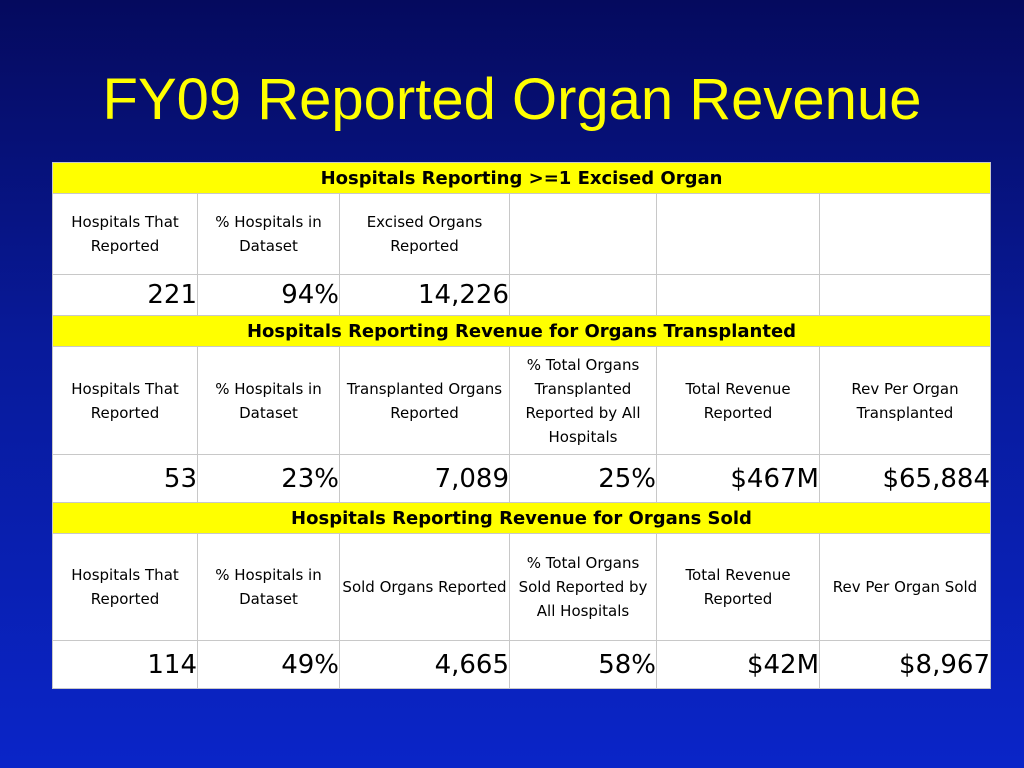 The image size is (1024, 768). What do you see at coordinates (905, 587) in the screenshot?
I see `column-header: Rev Per Organ Sold` at bounding box center [905, 587].